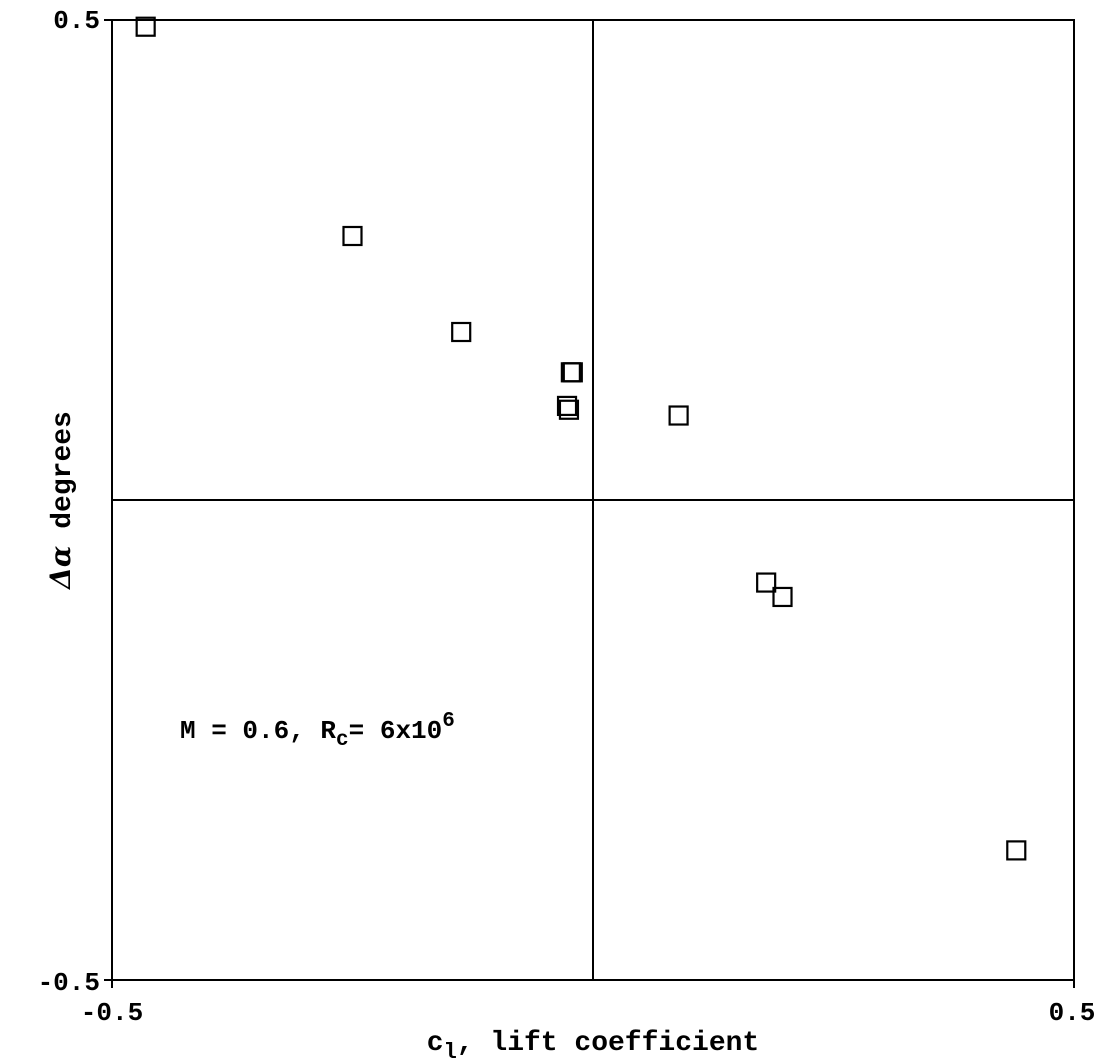 The height and width of the screenshot is (1064, 1104). Describe the element at coordinates (342, 740) in the screenshot. I see `annotation-subscript: c` at that location.